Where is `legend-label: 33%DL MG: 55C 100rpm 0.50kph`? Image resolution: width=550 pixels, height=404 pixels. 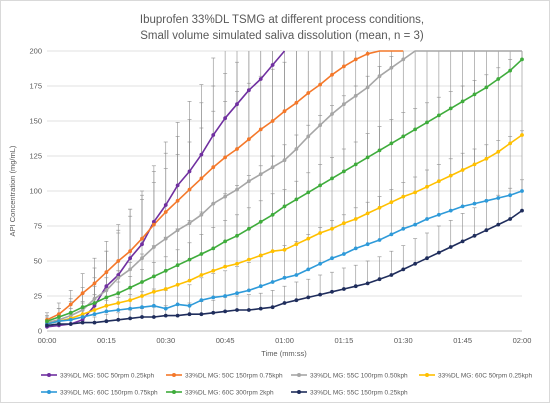 legend-label: 33%DL MG: 55C 100rpm 0.50kph is located at coordinates (359, 375).